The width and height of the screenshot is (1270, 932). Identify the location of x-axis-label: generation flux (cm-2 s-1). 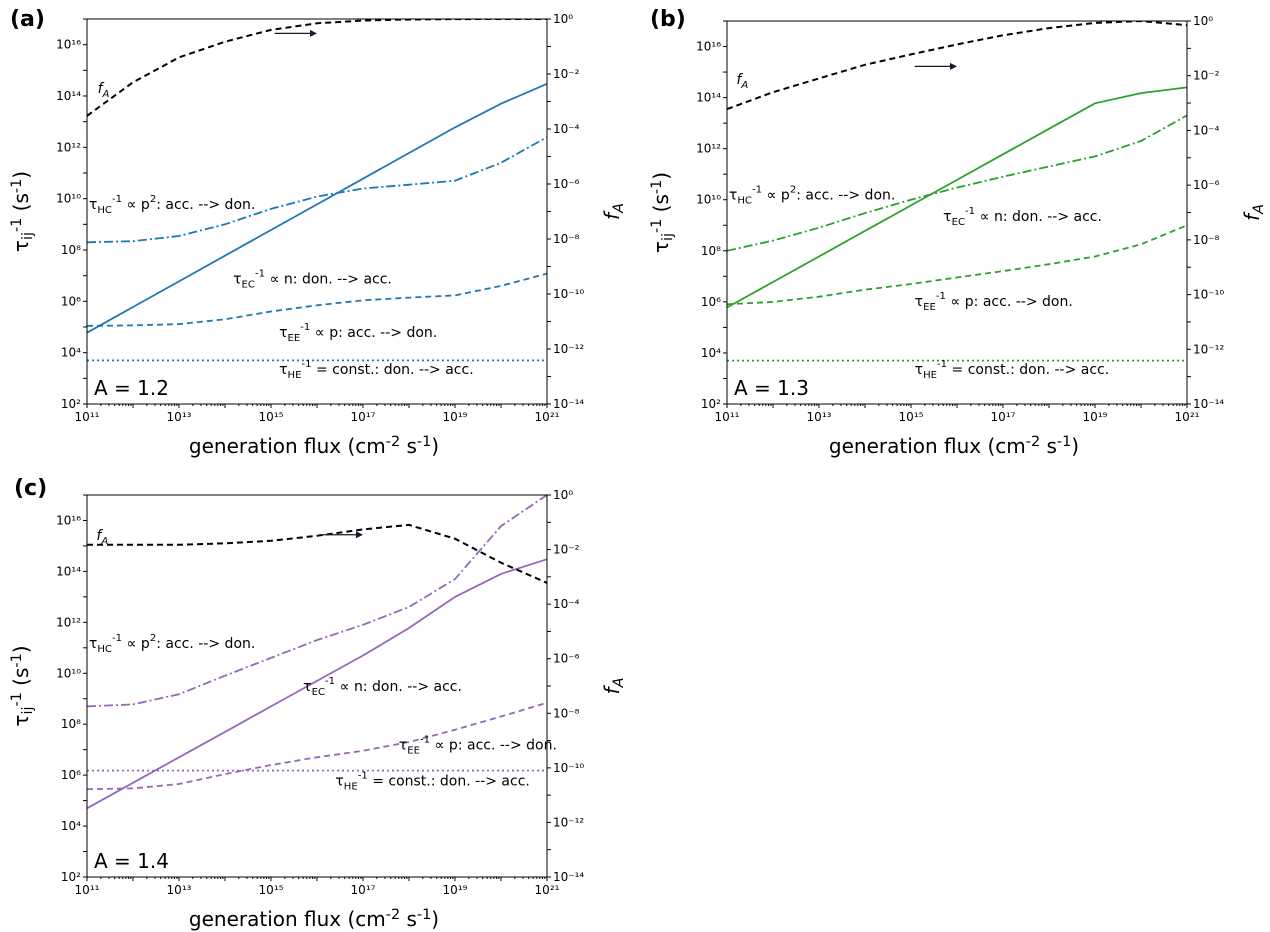
(314, 446).